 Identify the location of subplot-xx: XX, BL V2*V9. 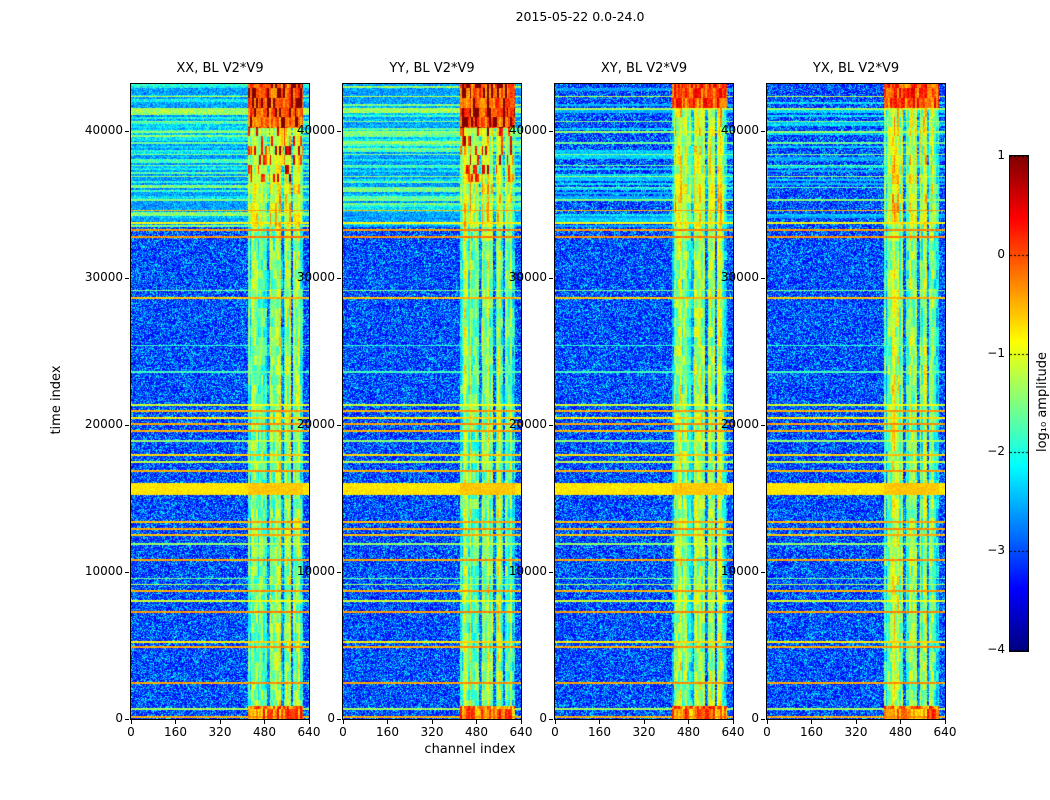
(220, 390).